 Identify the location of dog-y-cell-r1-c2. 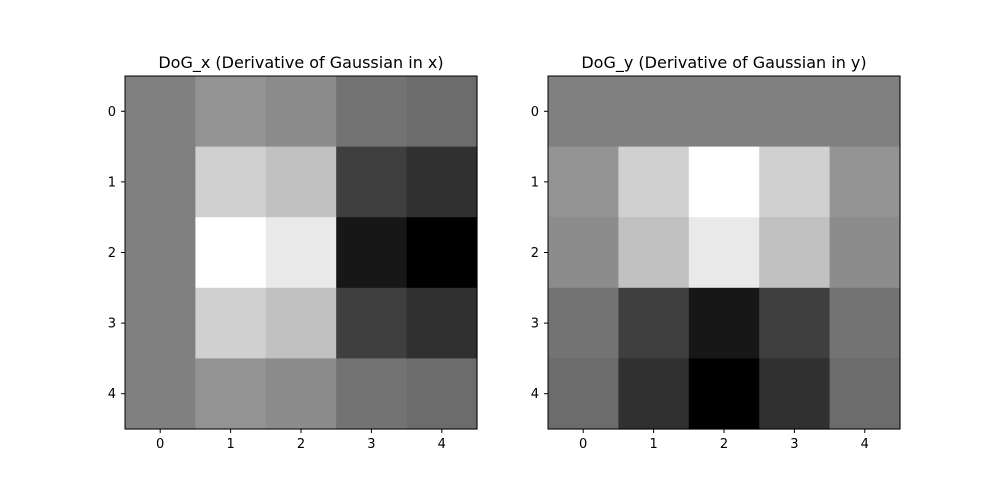
(724, 182).